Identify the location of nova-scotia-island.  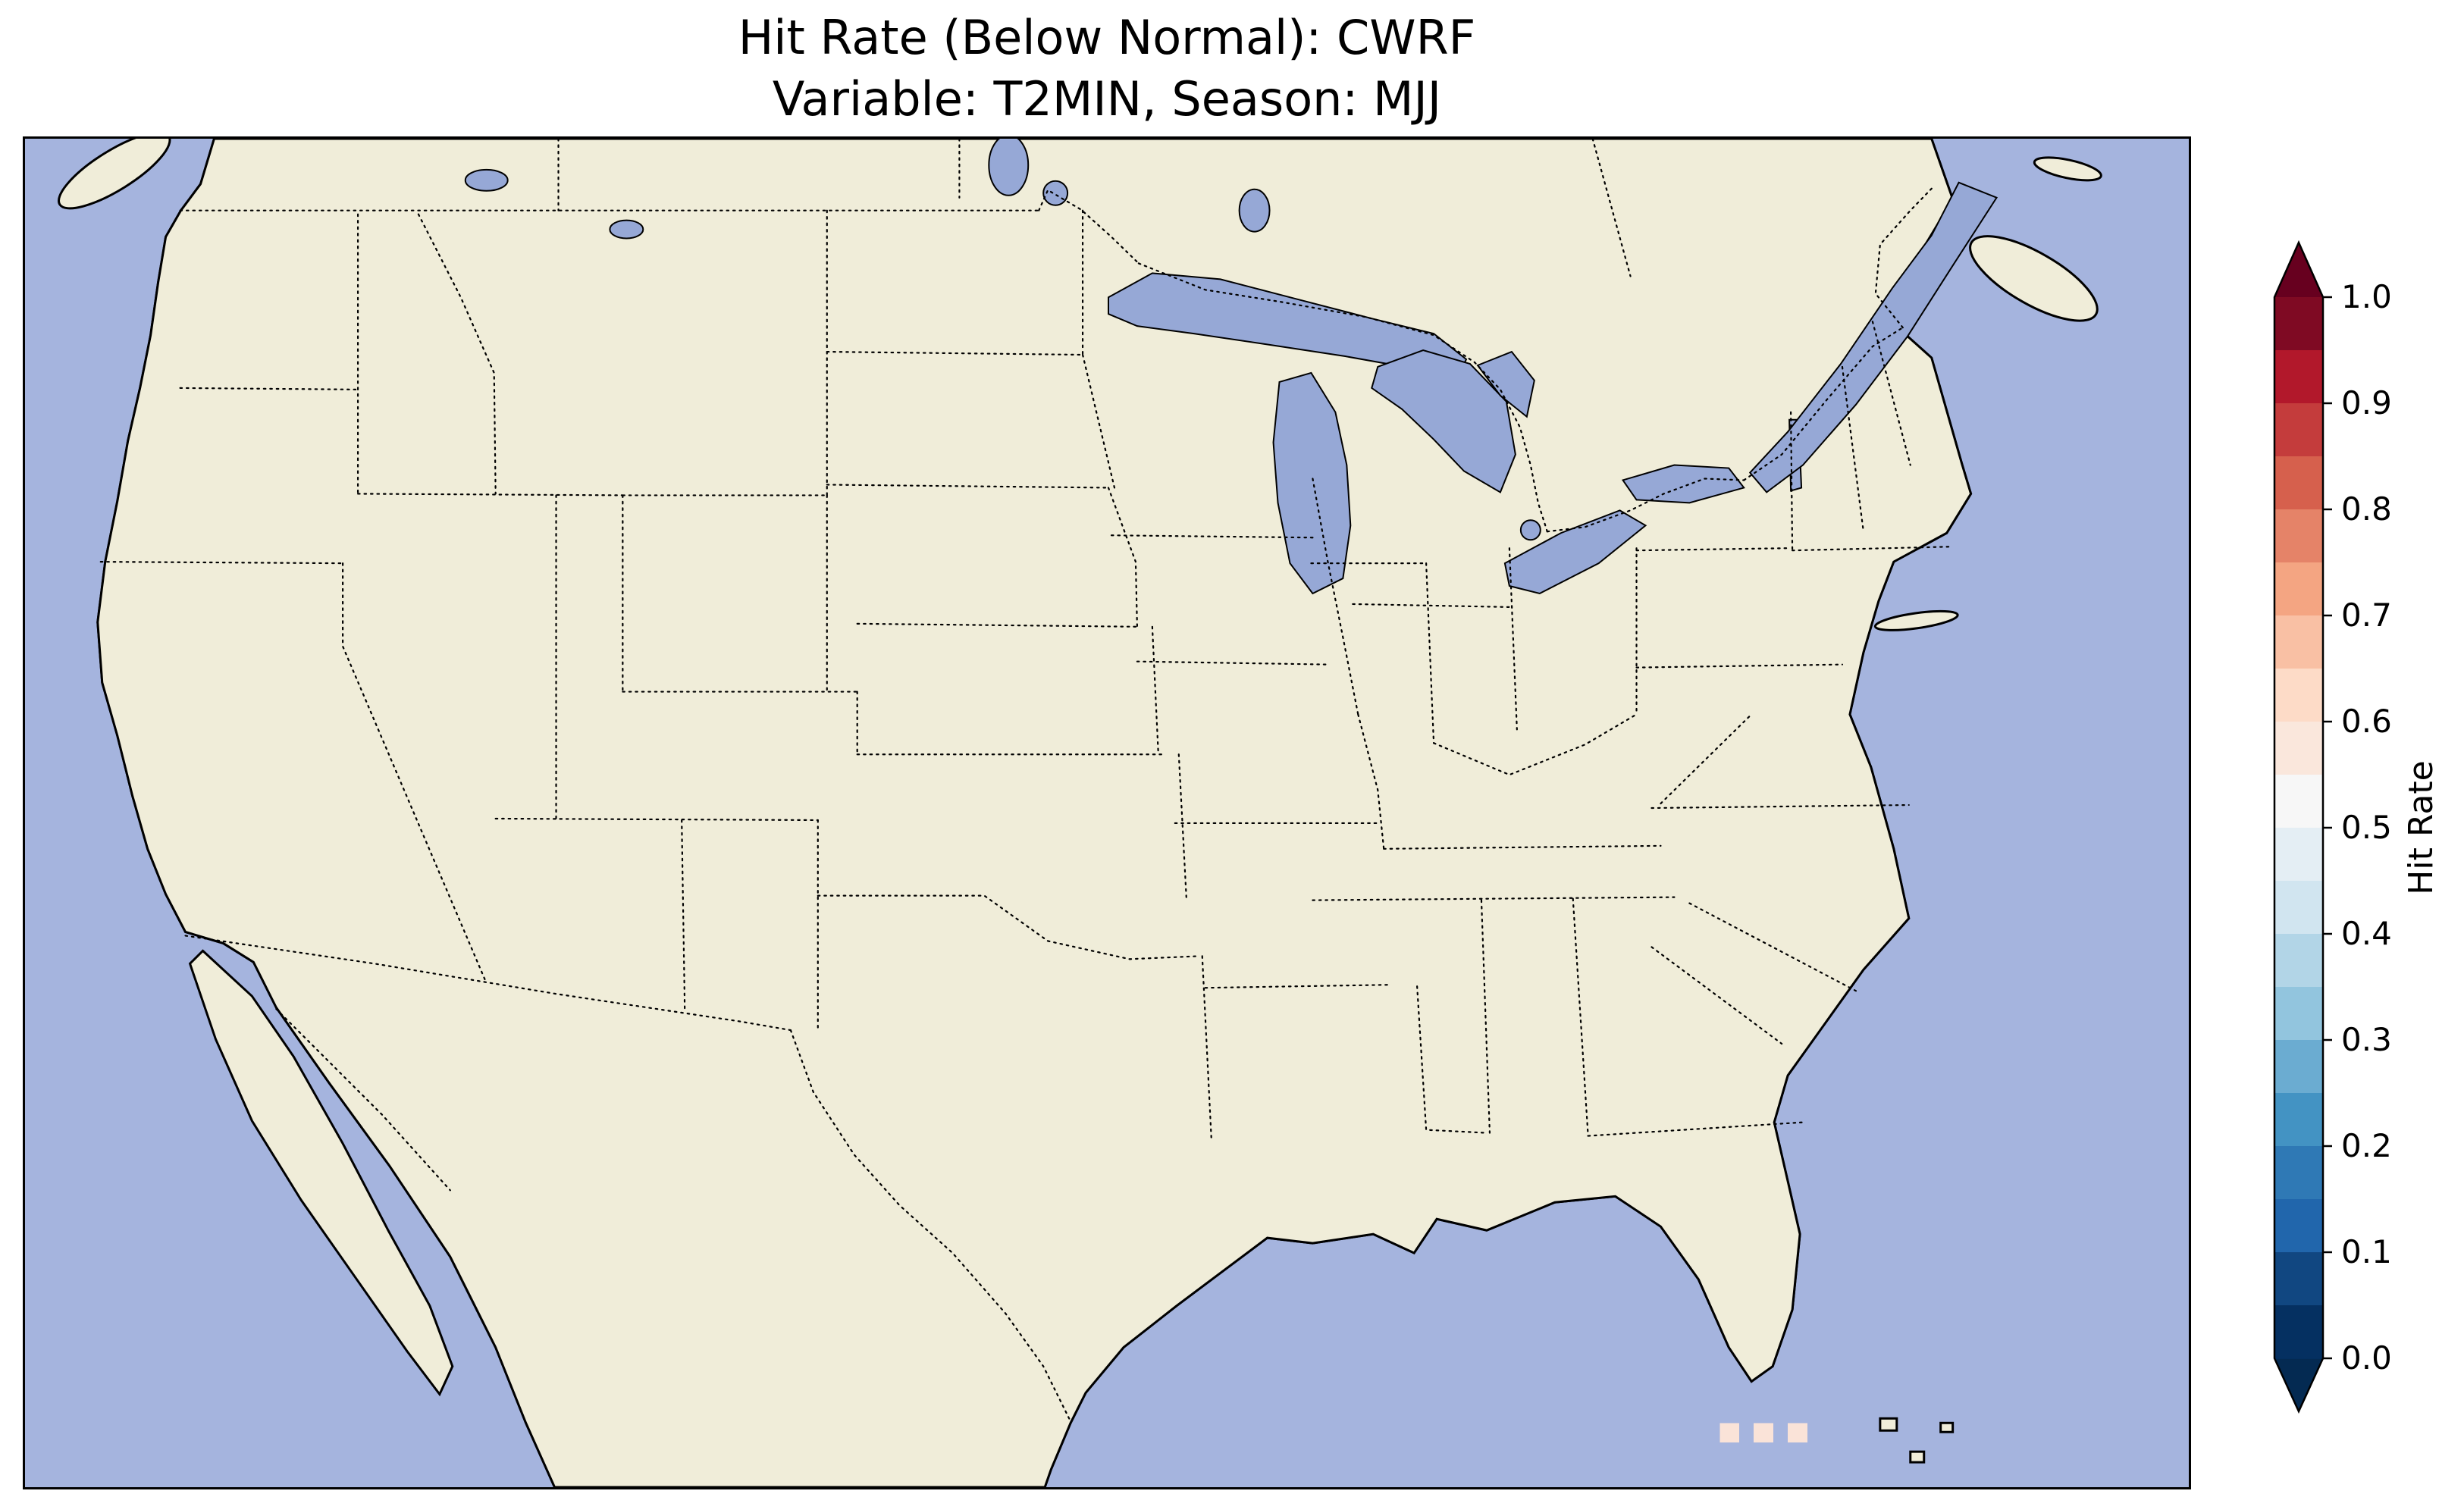
(2034, 278).